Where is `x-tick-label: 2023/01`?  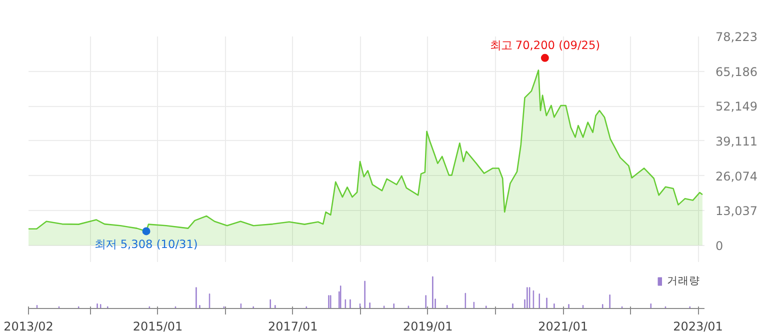
x-tick-label: 2023/01 is located at coordinates (698, 327).